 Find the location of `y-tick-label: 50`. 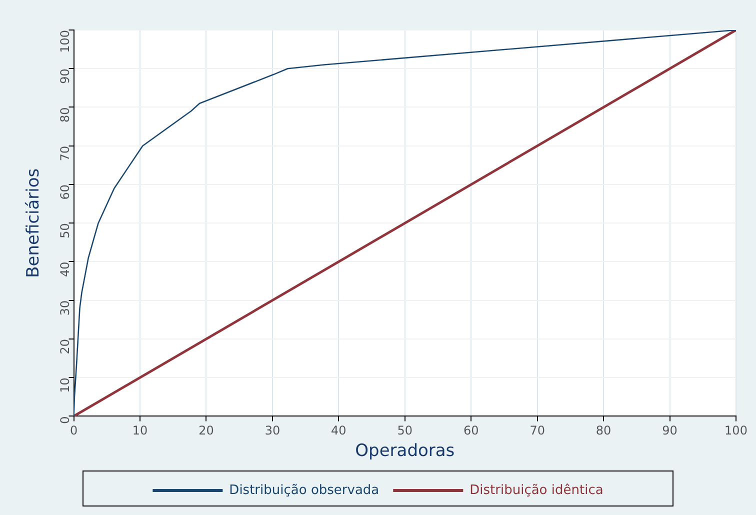

y-tick-label: 50 is located at coordinates (65, 230).